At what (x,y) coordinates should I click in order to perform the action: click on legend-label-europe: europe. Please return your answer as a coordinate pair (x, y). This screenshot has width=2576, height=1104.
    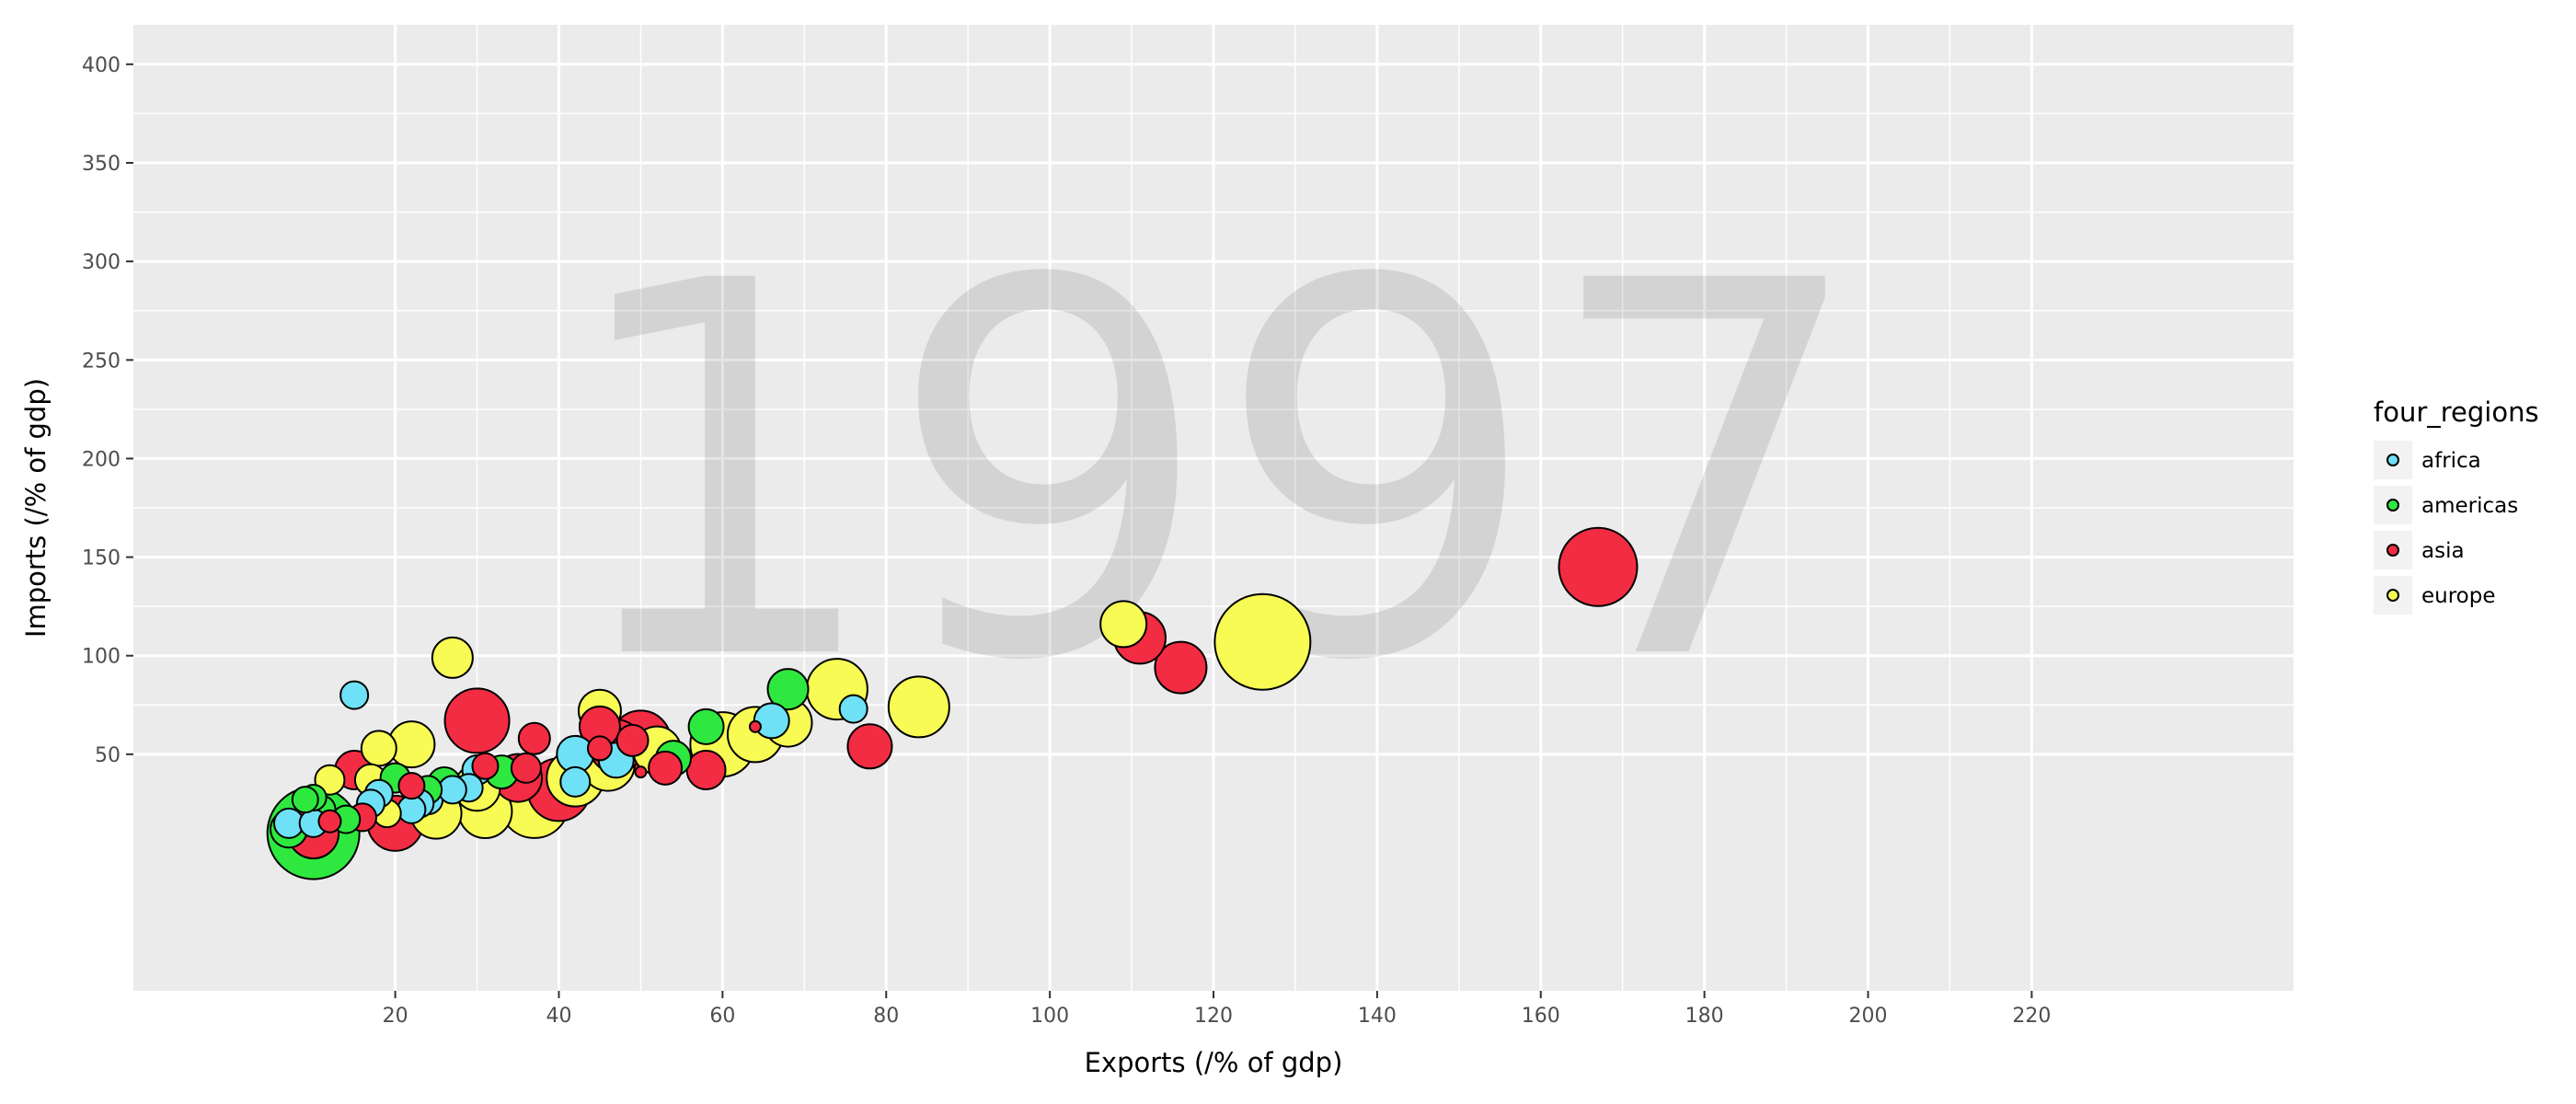
    Looking at the image, I should click on (2458, 596).